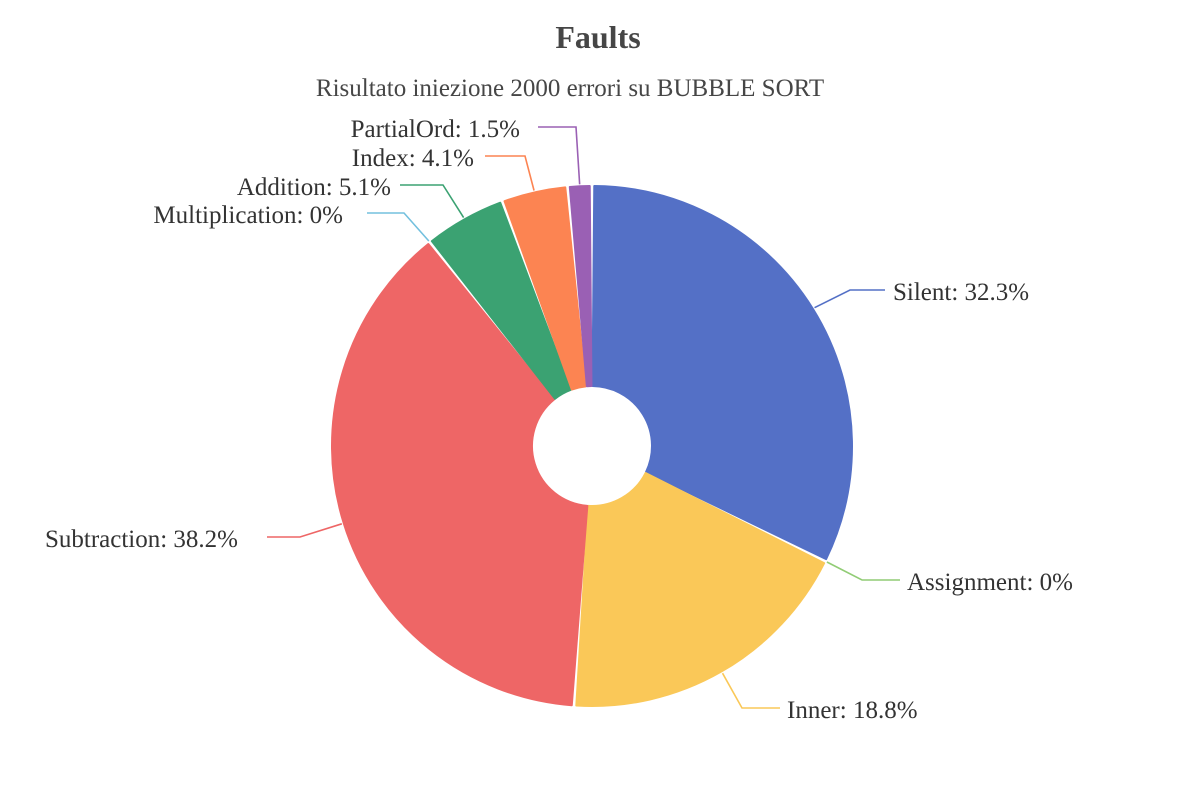 This screenshot has width=1200, height=800. I want to click on leader-line-addition, so click(432, 201).